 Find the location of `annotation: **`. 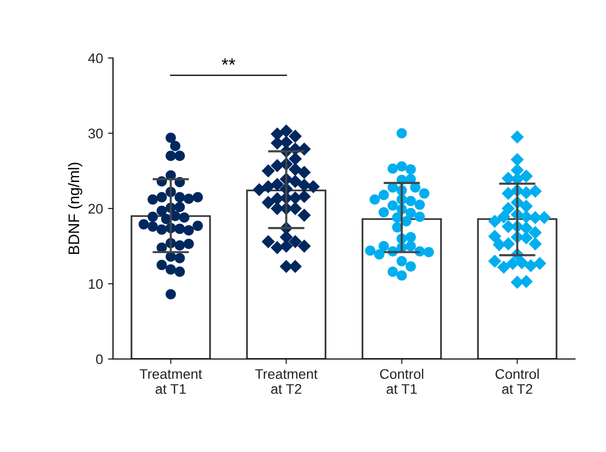

annotation: ** is located at coordinates (229, 61).